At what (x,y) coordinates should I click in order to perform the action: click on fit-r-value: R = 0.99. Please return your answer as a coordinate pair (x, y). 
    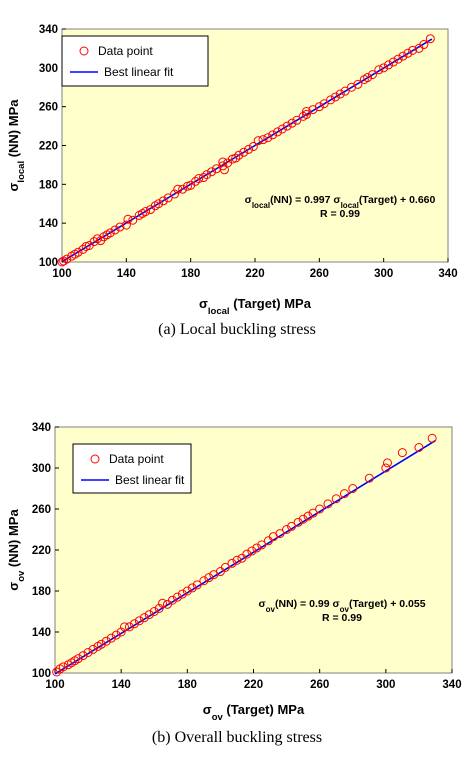
    Looking at the image, I should click on (340, 214).